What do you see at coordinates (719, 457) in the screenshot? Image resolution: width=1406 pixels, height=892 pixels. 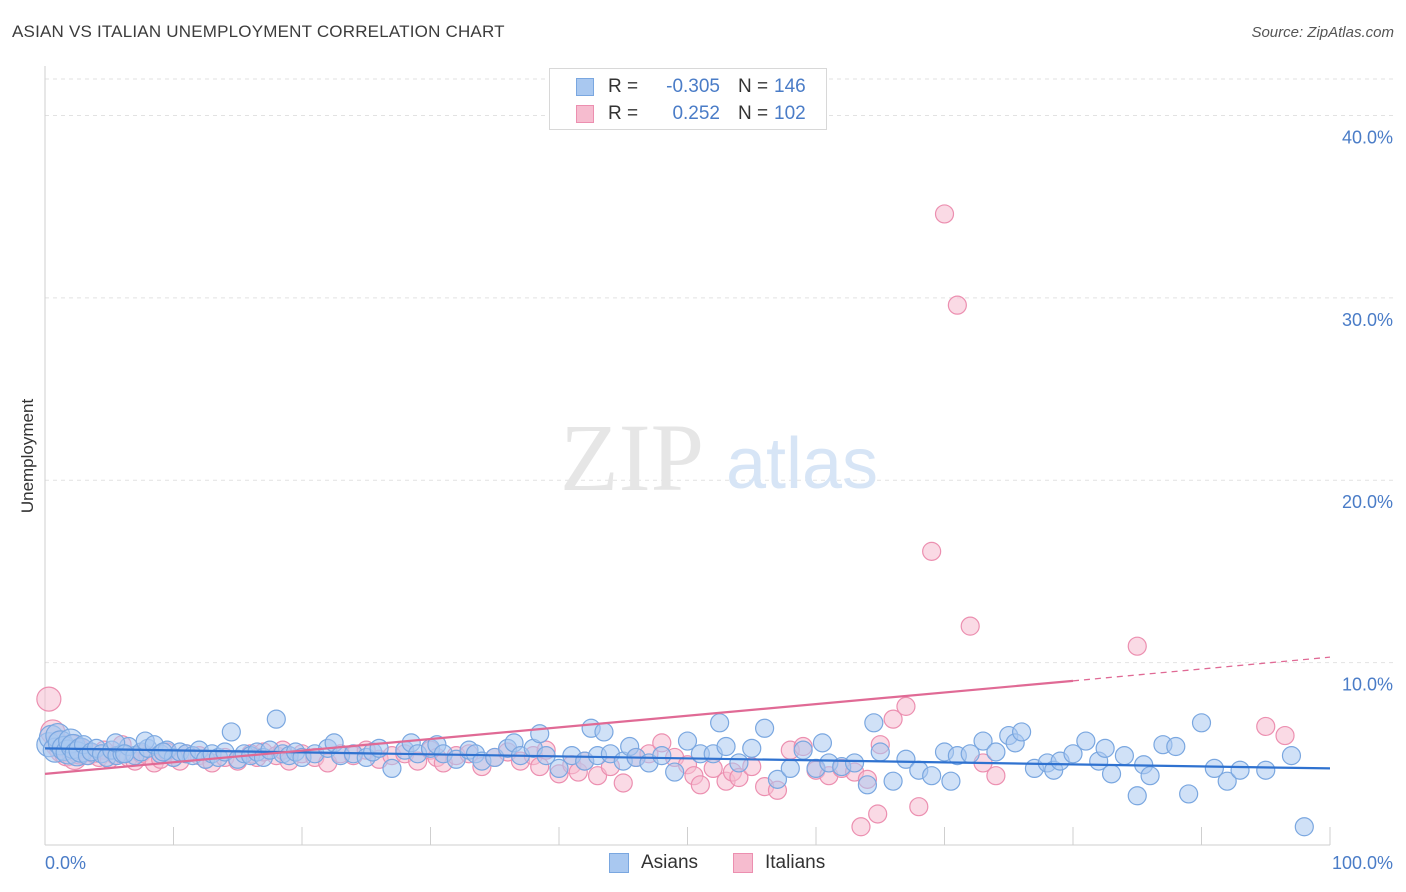 I see `watermark: ZIP atlas` at bounding box center [719, 457].